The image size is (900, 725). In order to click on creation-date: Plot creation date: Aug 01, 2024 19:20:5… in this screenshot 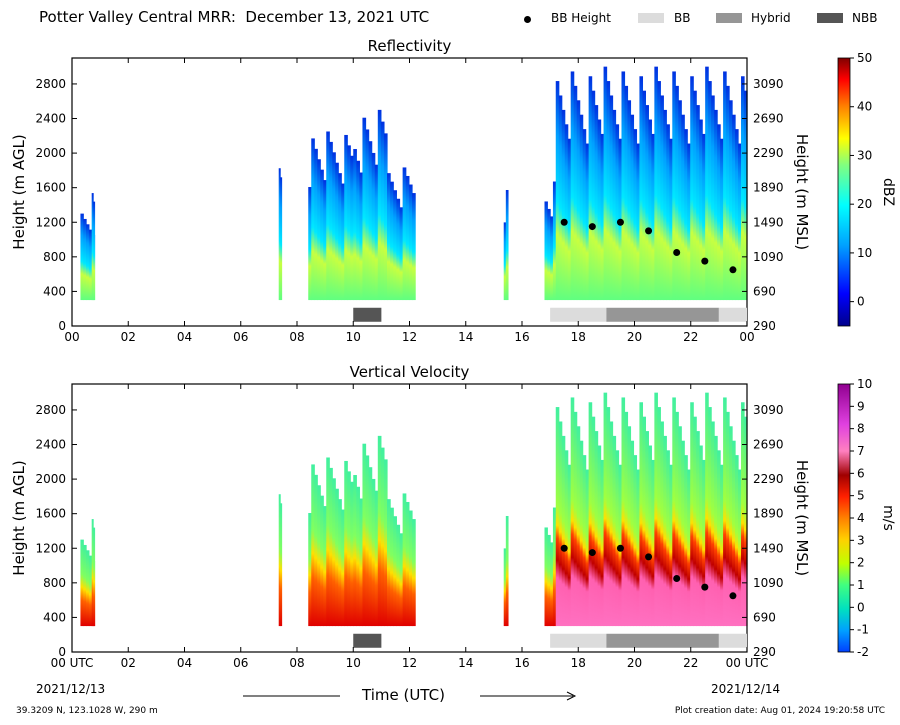, I will do `click(779, 711)`.